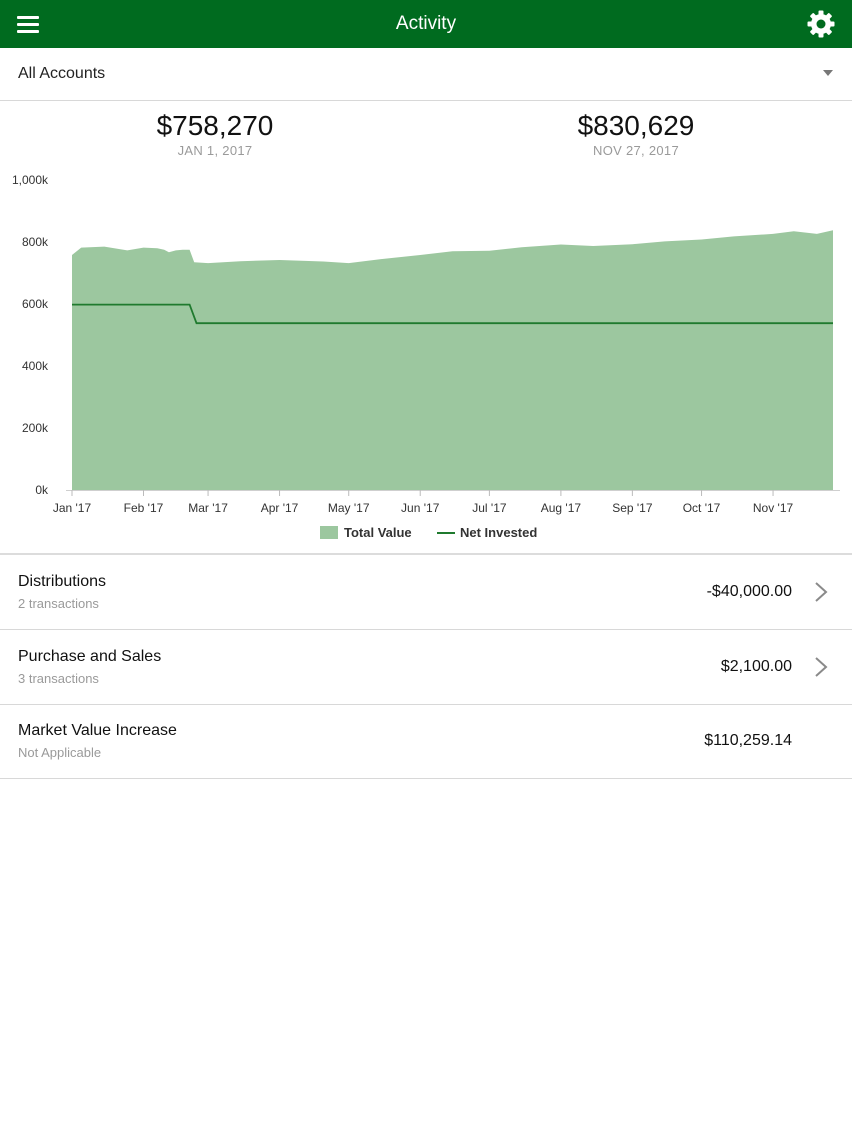  I want to click on start-date: JAN 1, 2017, so click(215, 150).